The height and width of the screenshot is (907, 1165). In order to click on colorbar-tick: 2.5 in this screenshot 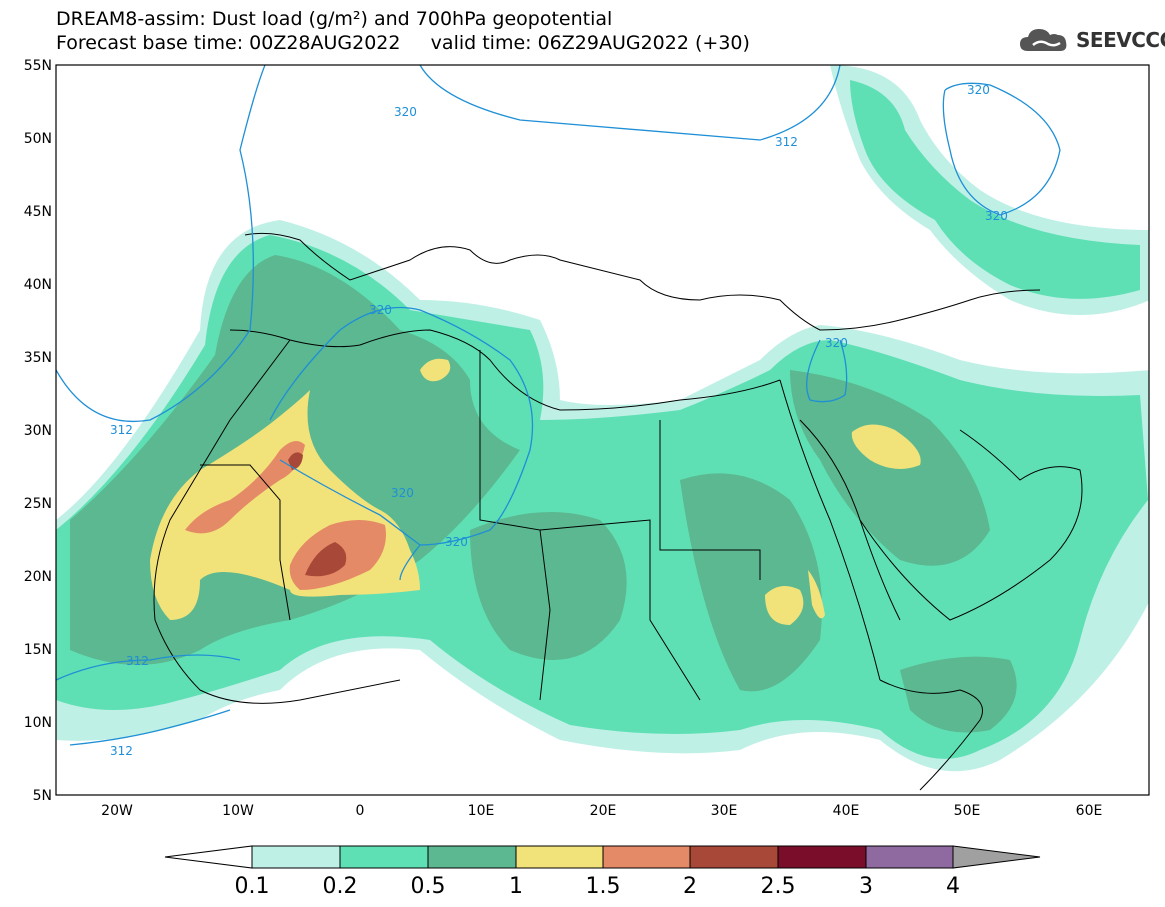, I will do `click(778, 886)`.